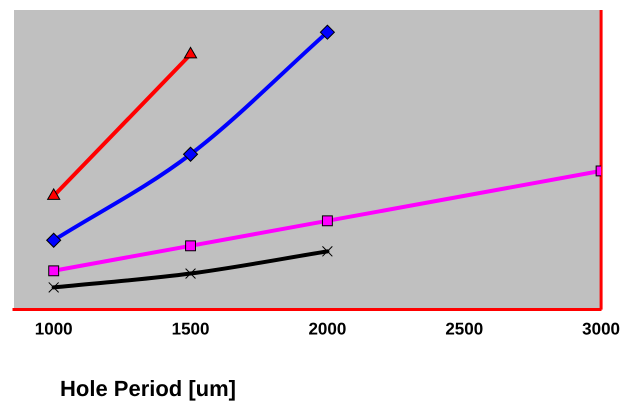 The image size is (630, 408). What do you see at coordinates (191, 328) in the screenshot?
I see `x-tick-label: 1500` at bounding box center [191, 328].